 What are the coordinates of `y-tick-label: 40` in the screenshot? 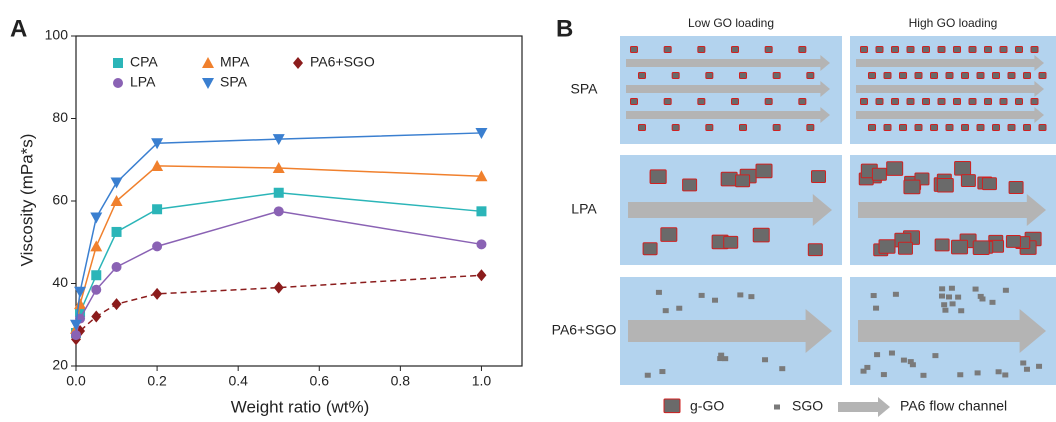 It's located at (60, 282).